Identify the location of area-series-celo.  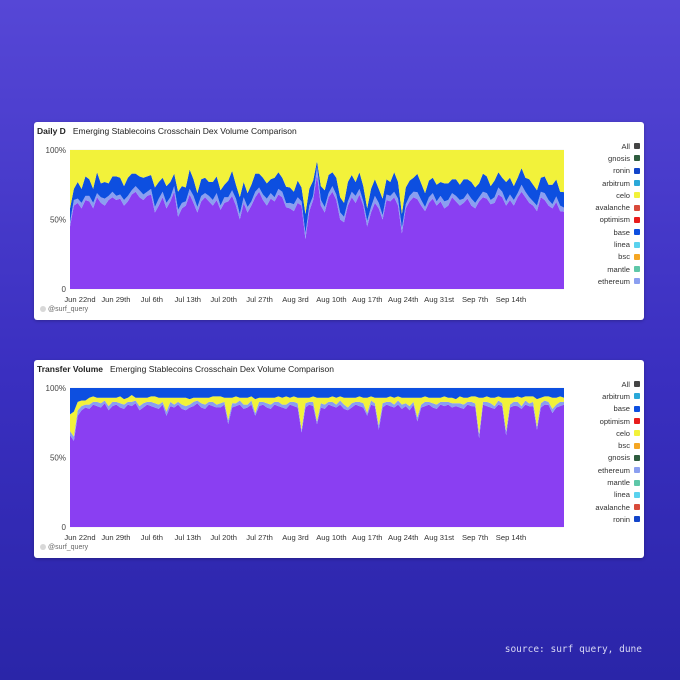
(317, 182).